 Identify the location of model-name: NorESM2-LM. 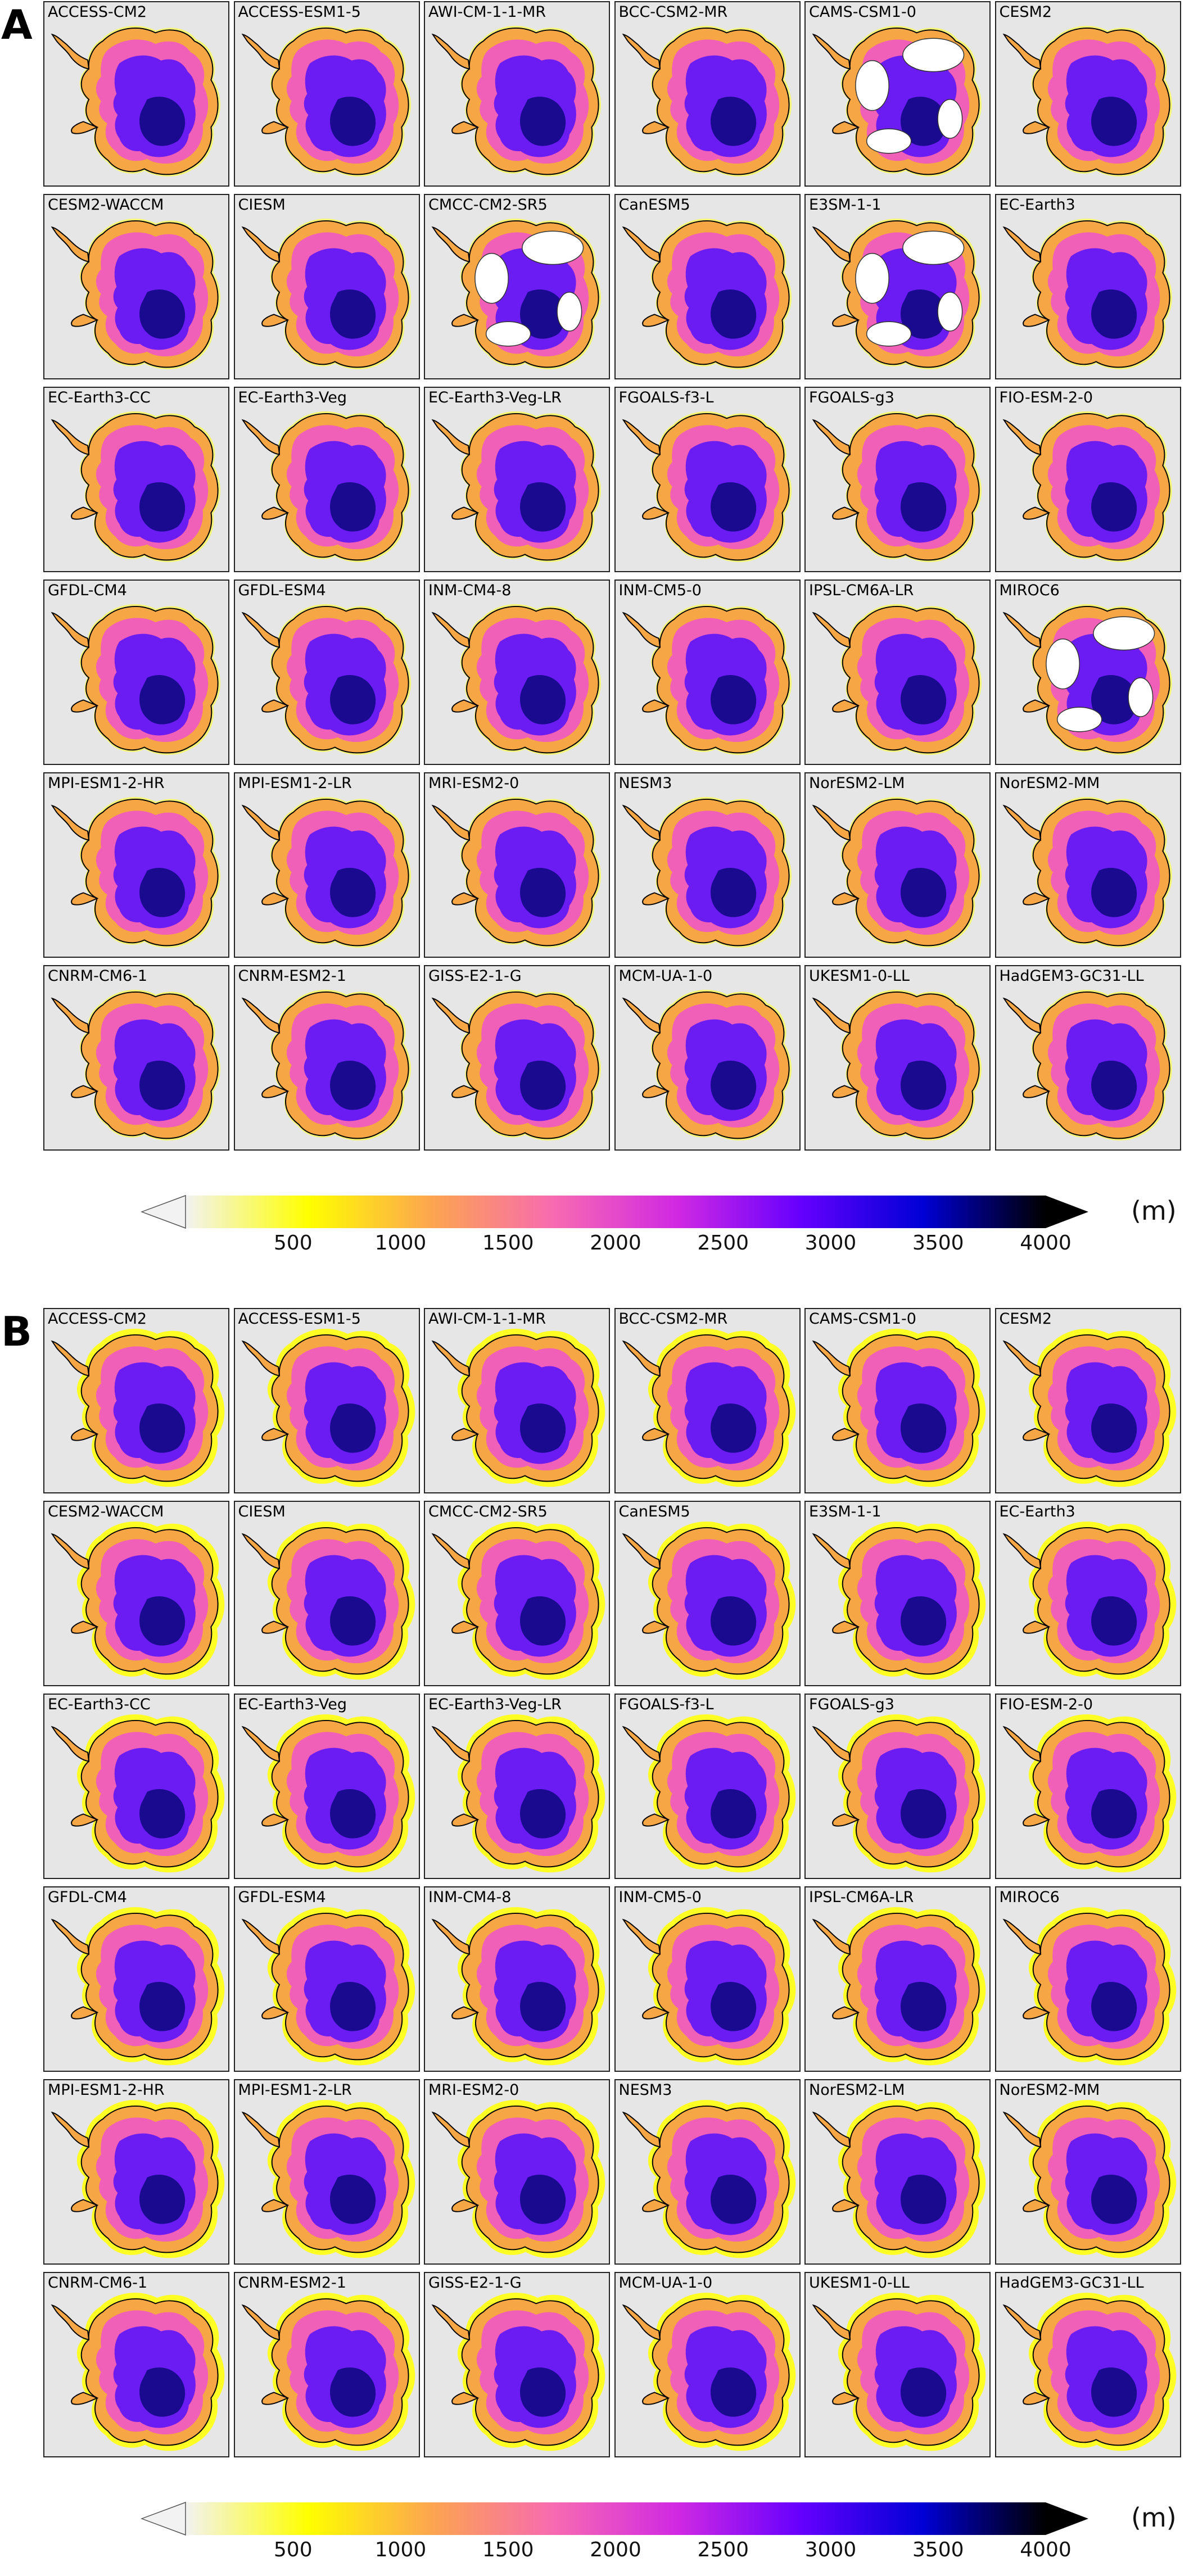
(857, 2090).